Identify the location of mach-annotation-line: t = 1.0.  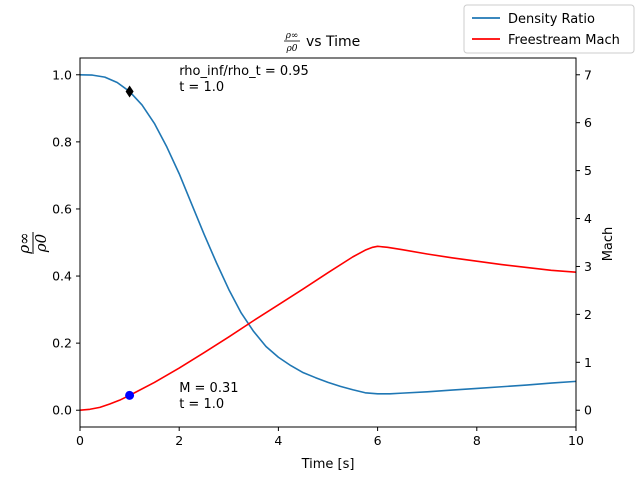
(201, 404).